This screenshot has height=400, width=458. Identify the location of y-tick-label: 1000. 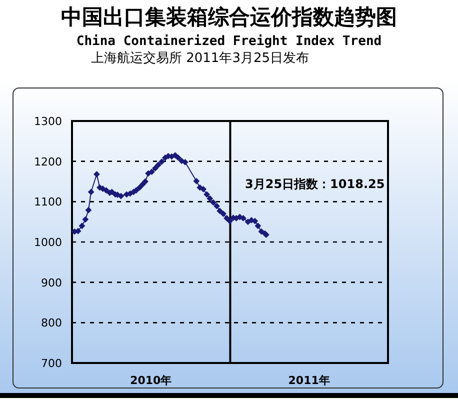
(48, 242).